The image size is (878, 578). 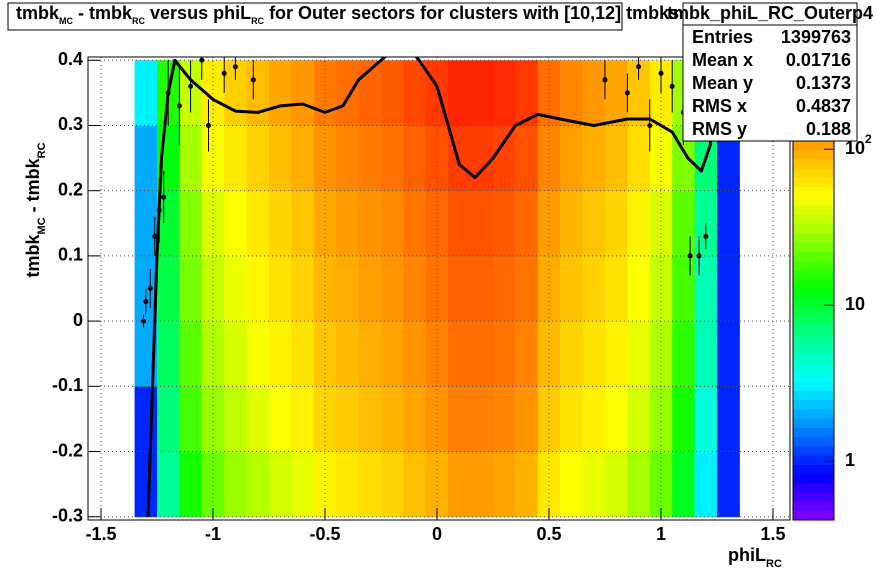 I want to click on stats-frame, so click(x=770, y=72).